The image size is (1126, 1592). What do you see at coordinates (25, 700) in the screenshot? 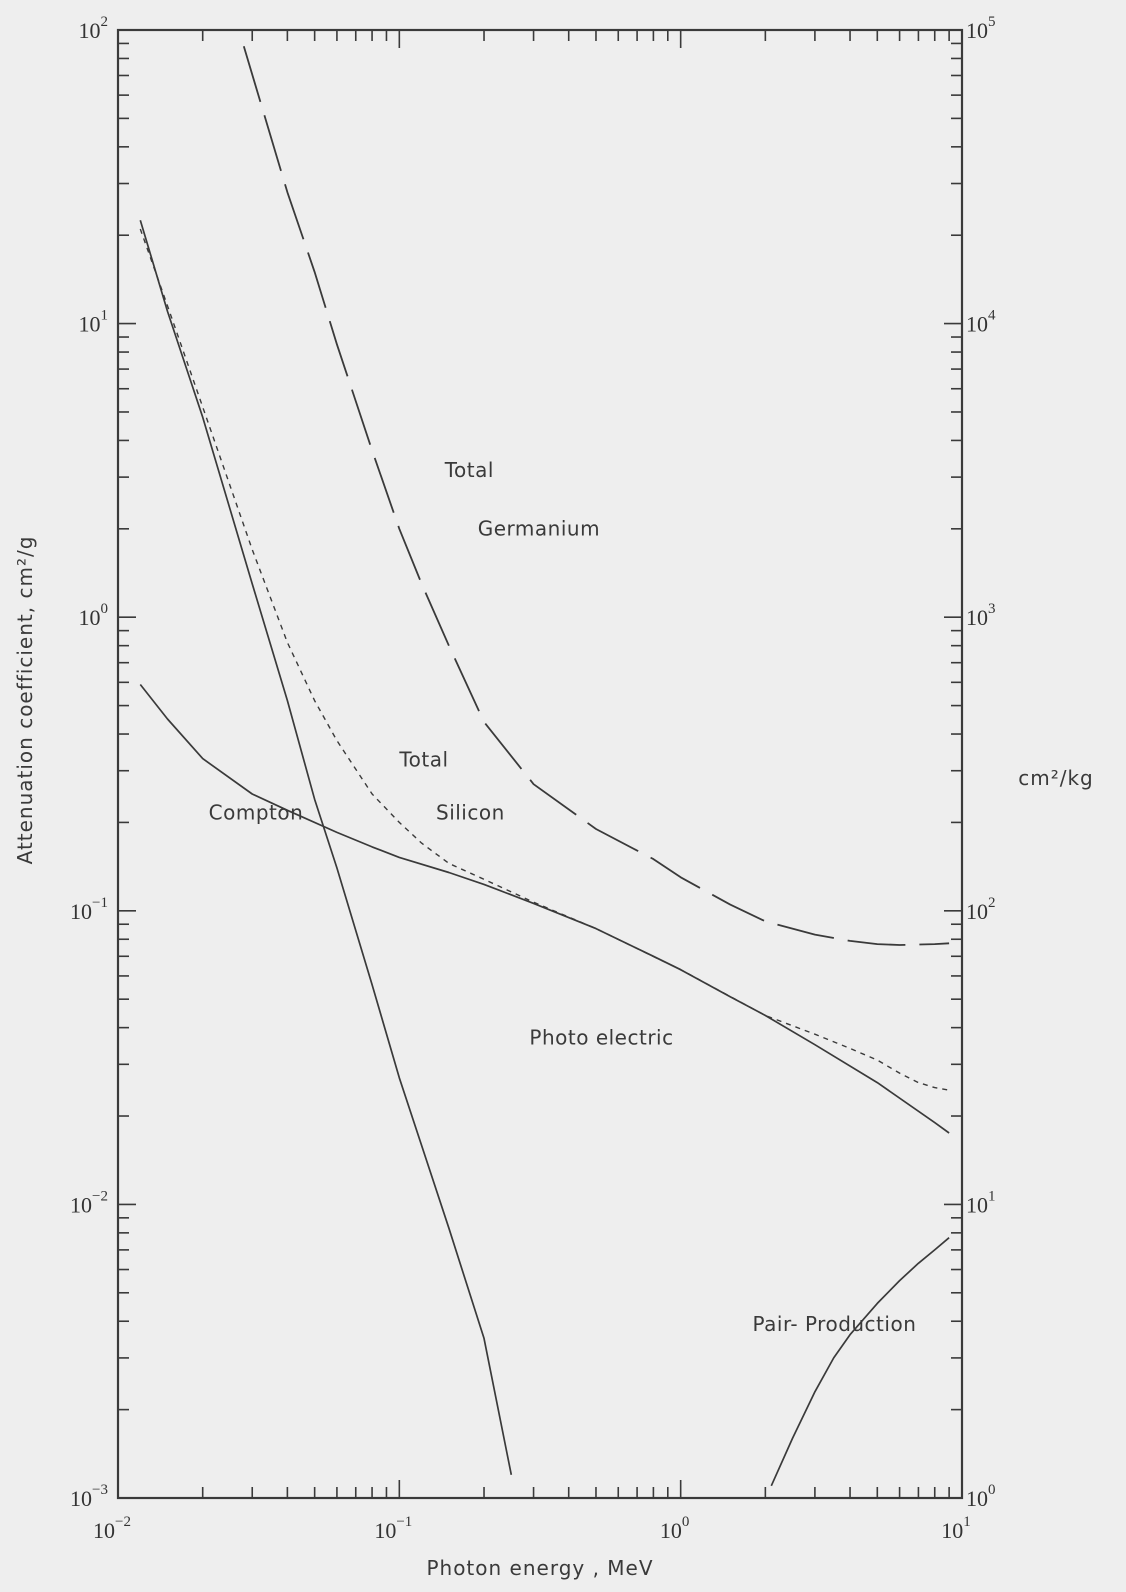
I see `y-axis-title: Attenuation coefficient, cm²/g` at bounding box center [25, 700].